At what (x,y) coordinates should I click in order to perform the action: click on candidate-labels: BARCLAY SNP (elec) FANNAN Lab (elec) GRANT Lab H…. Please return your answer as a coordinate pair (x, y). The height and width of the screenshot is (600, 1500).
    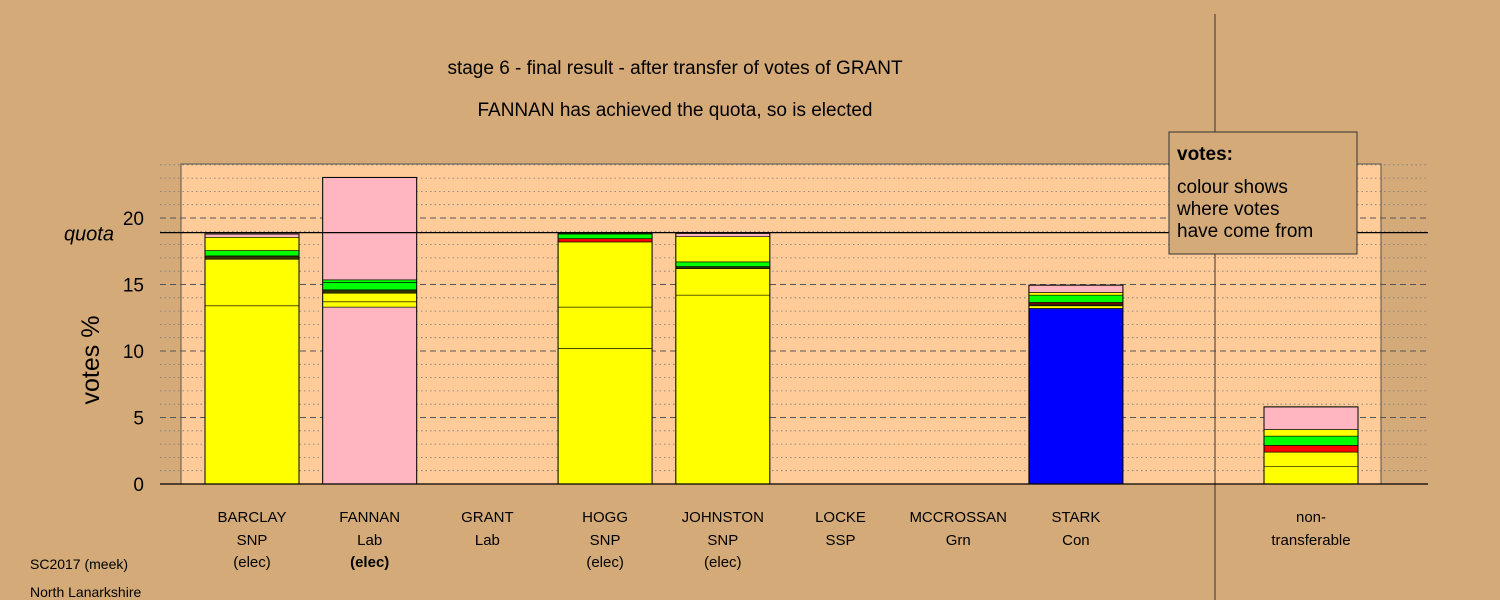
    Looking at the image, I should click on (784, 540).